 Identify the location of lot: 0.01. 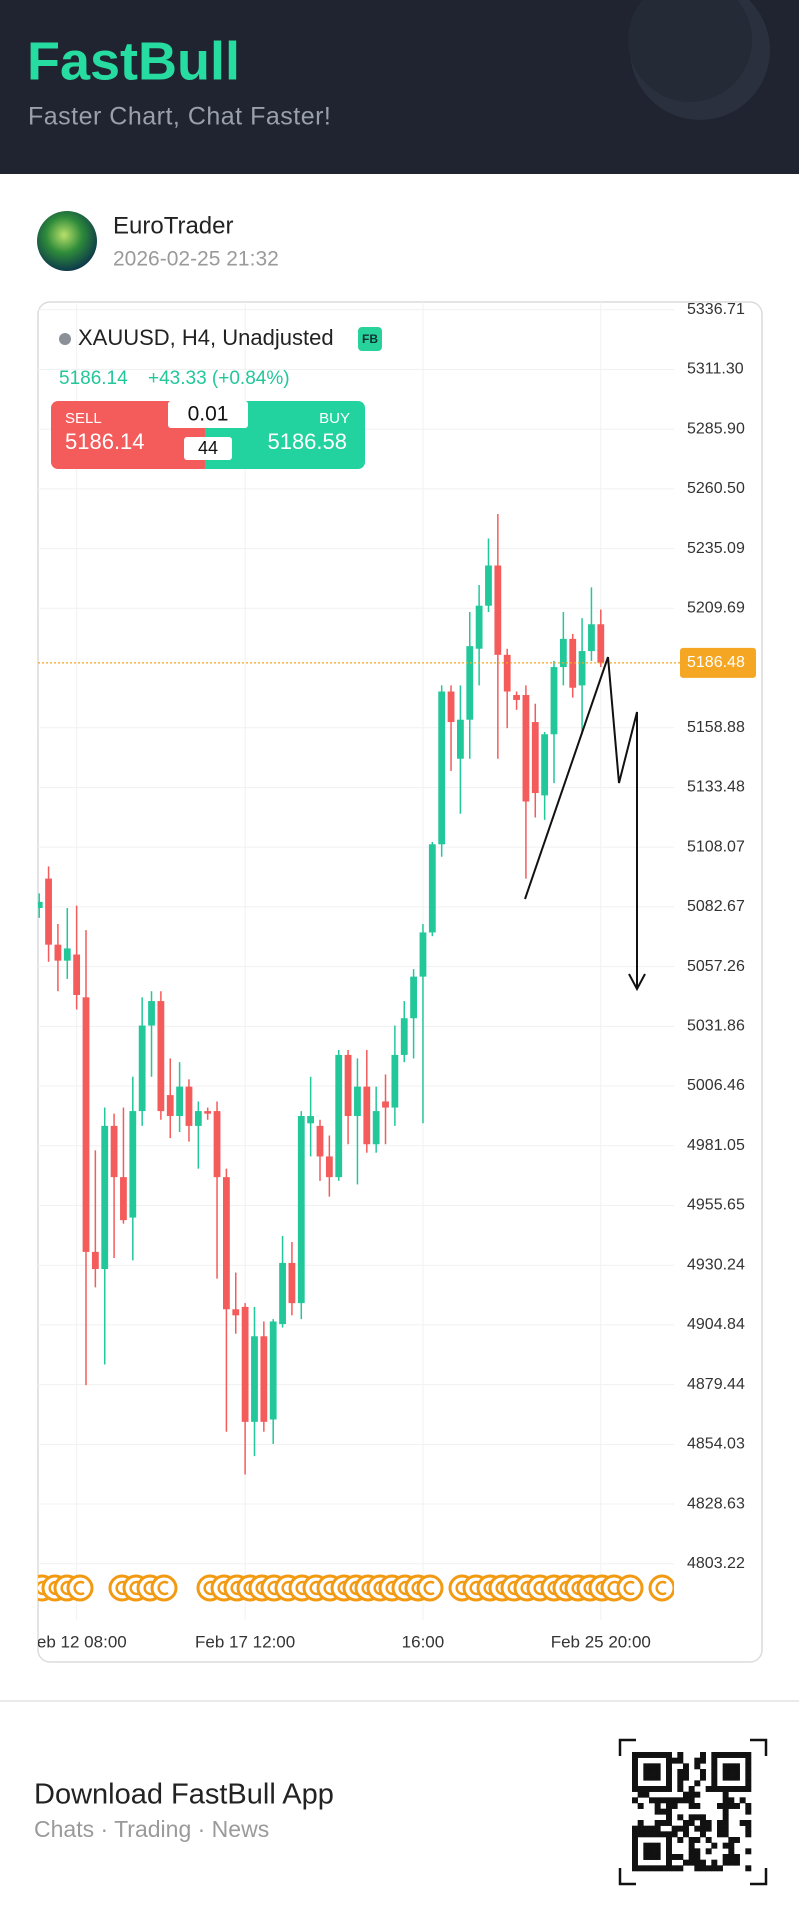
(208, 414).